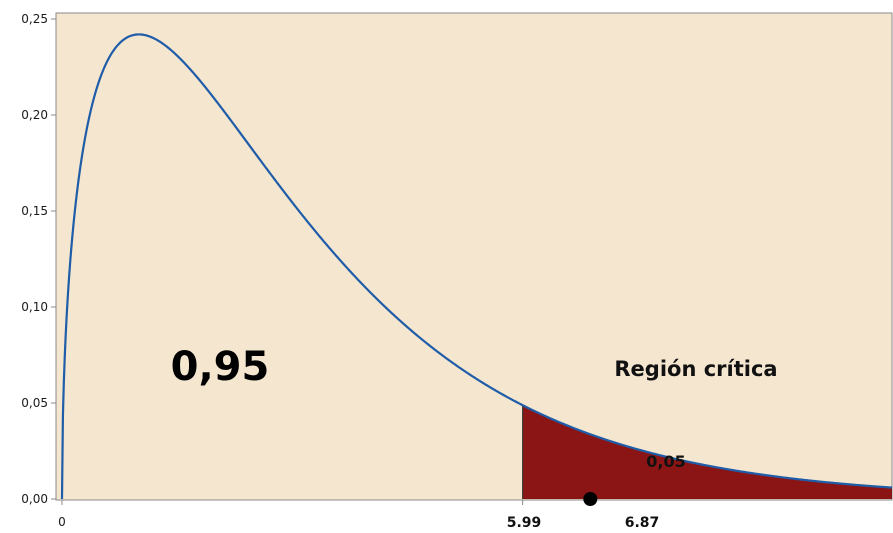  I want to click on x-tick-label-critical: 5.99, so click(524, 523).